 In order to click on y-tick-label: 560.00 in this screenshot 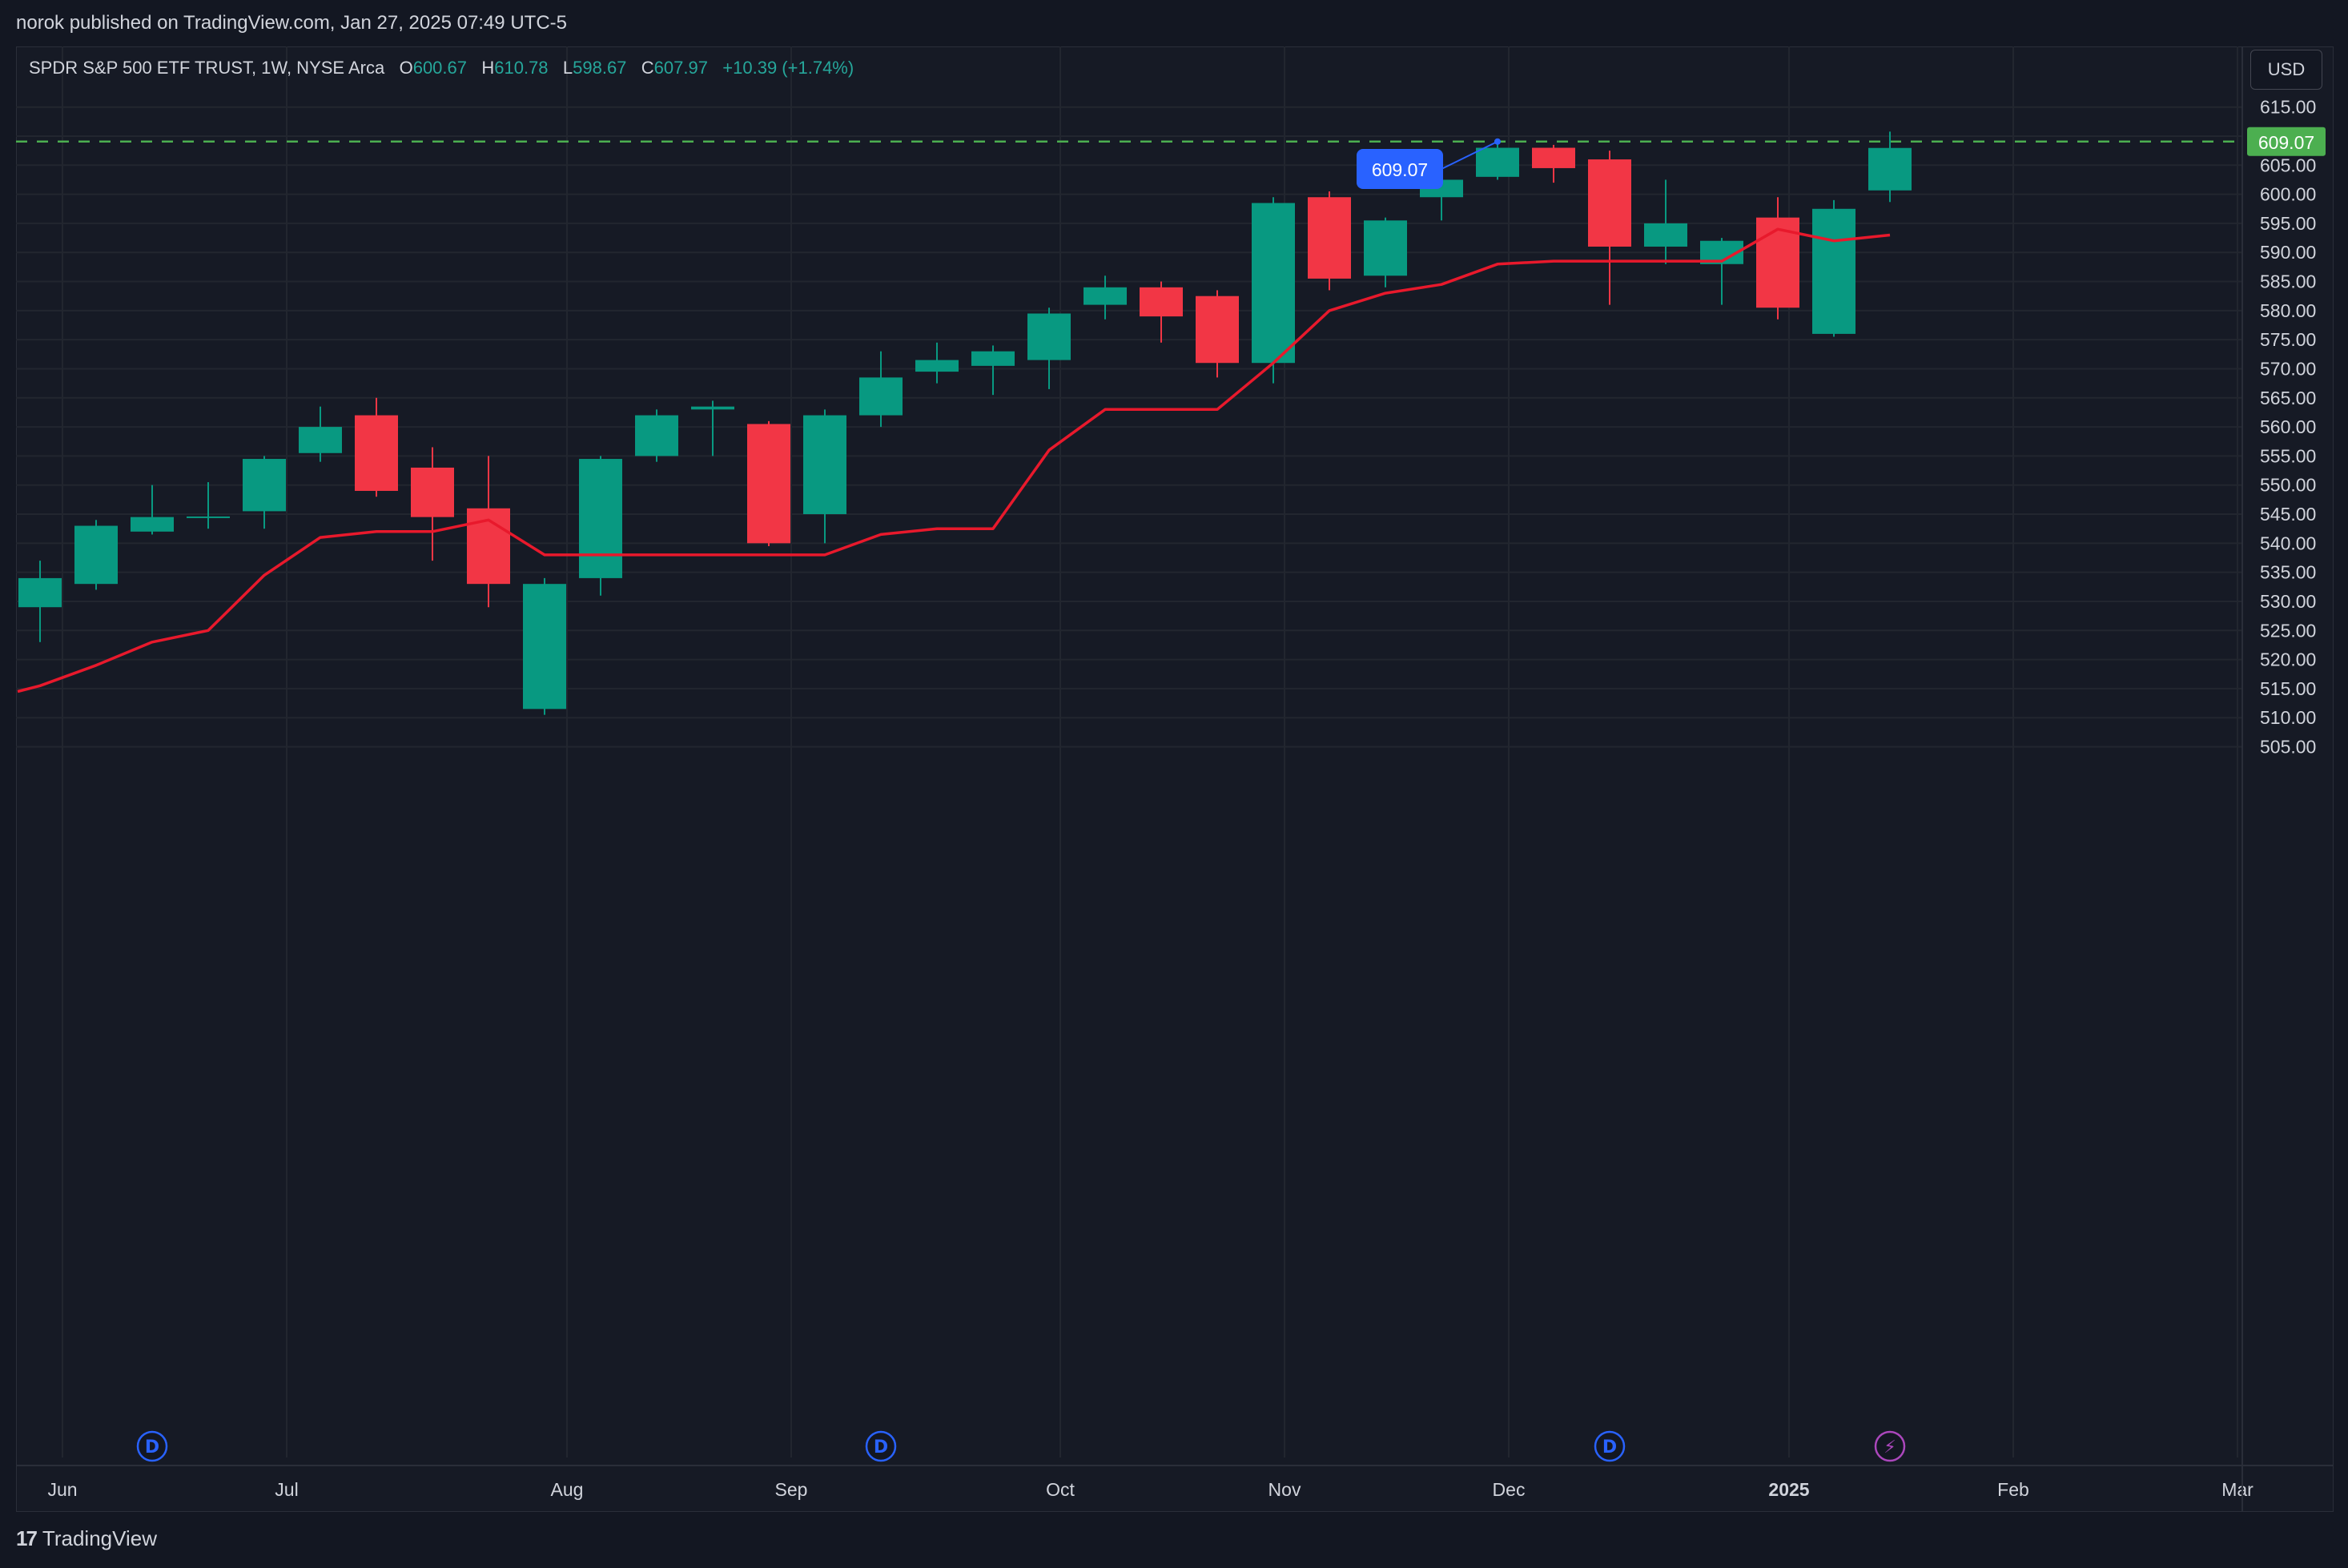, I will do `click(2288, 426)`.